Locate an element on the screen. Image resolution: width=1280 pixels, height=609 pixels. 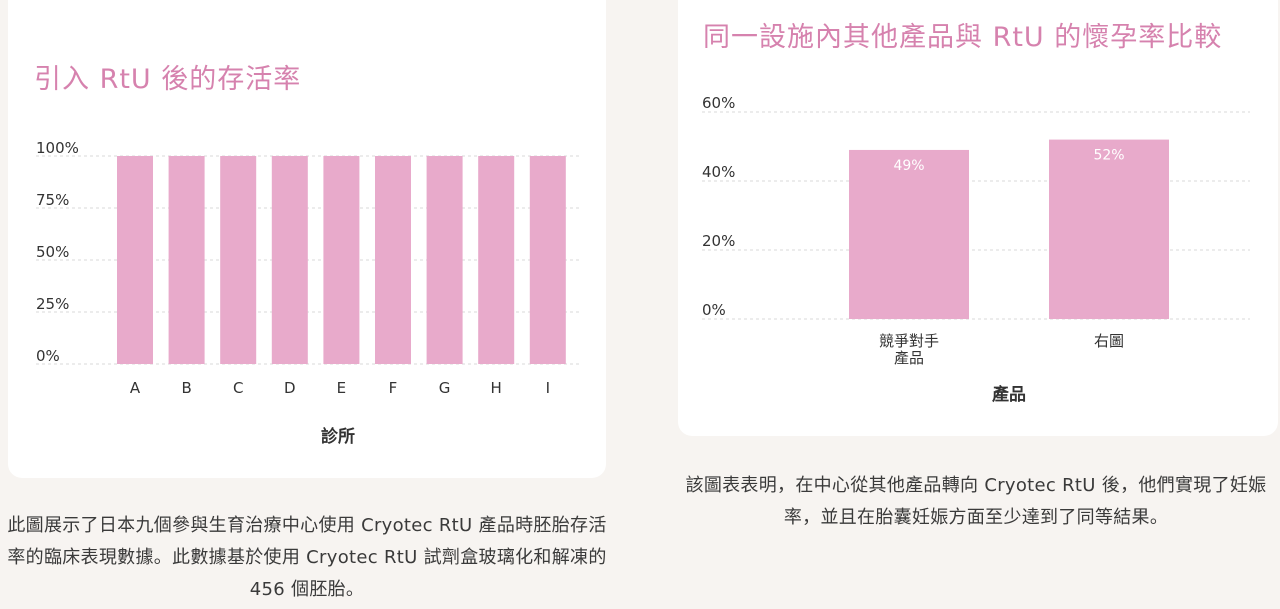
survival-x-tick-label: G is located at coordinates (445, 388).